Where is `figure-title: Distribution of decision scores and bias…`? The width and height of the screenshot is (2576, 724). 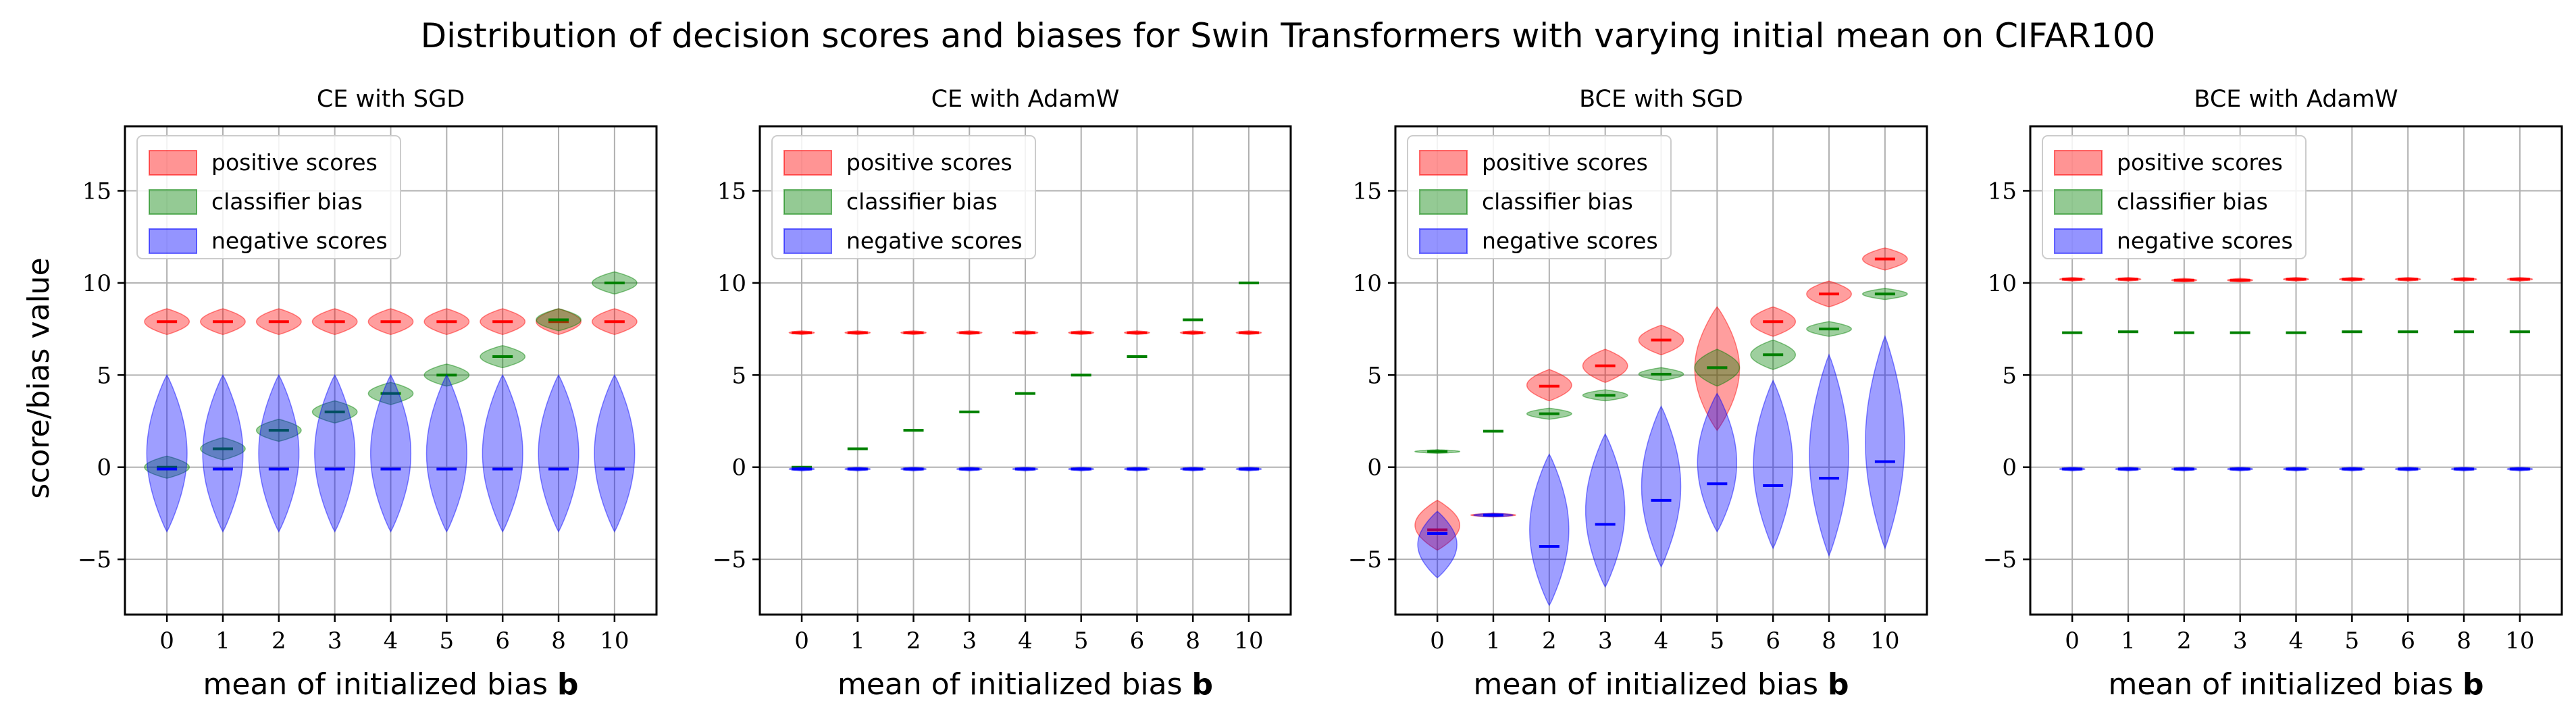
figure-title: Distribution of decision scores and bias… is located at coordinates (1288, 35).